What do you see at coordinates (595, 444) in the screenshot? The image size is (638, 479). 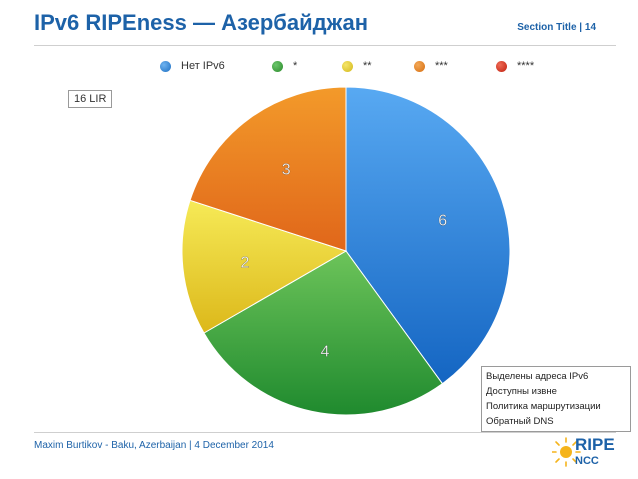 I see `logo-text-ripe: RIPE` at bounding box center [595, 444].